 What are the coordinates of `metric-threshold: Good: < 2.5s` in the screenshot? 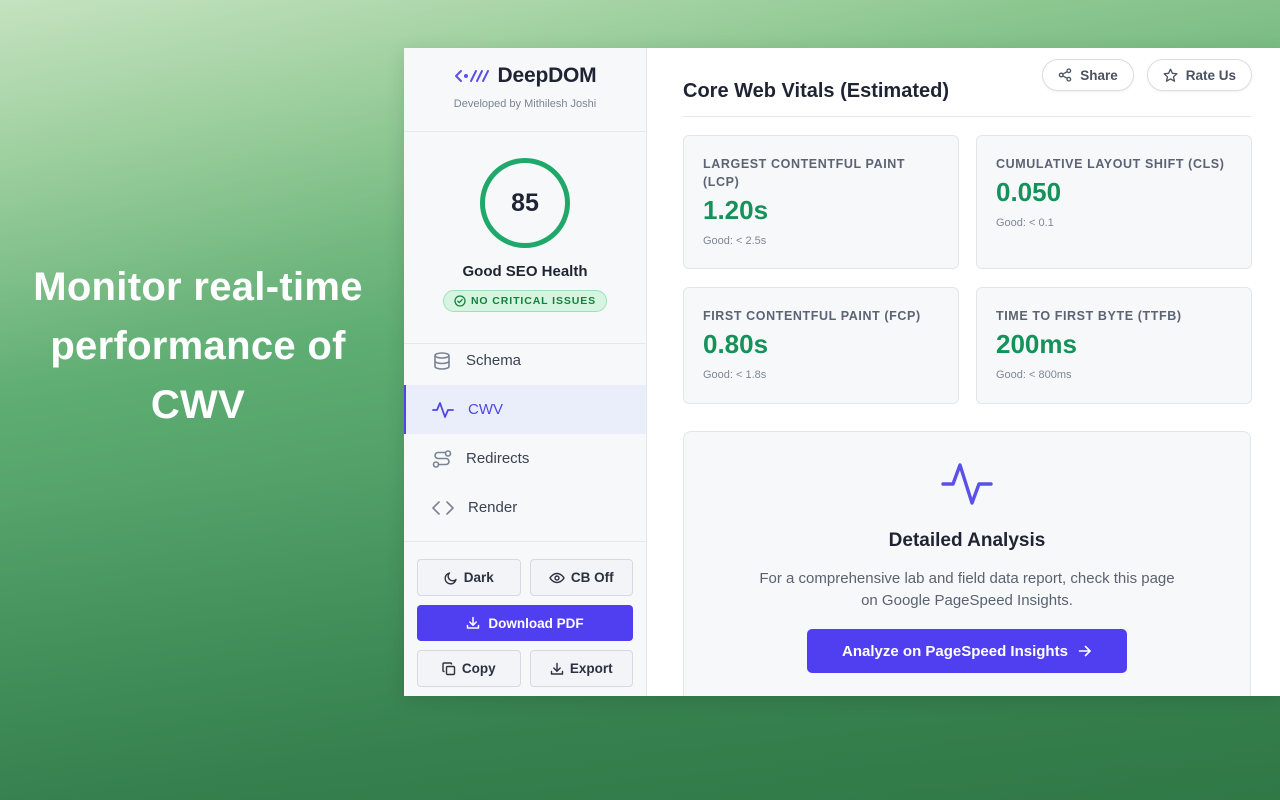 It's located at (735, 241).